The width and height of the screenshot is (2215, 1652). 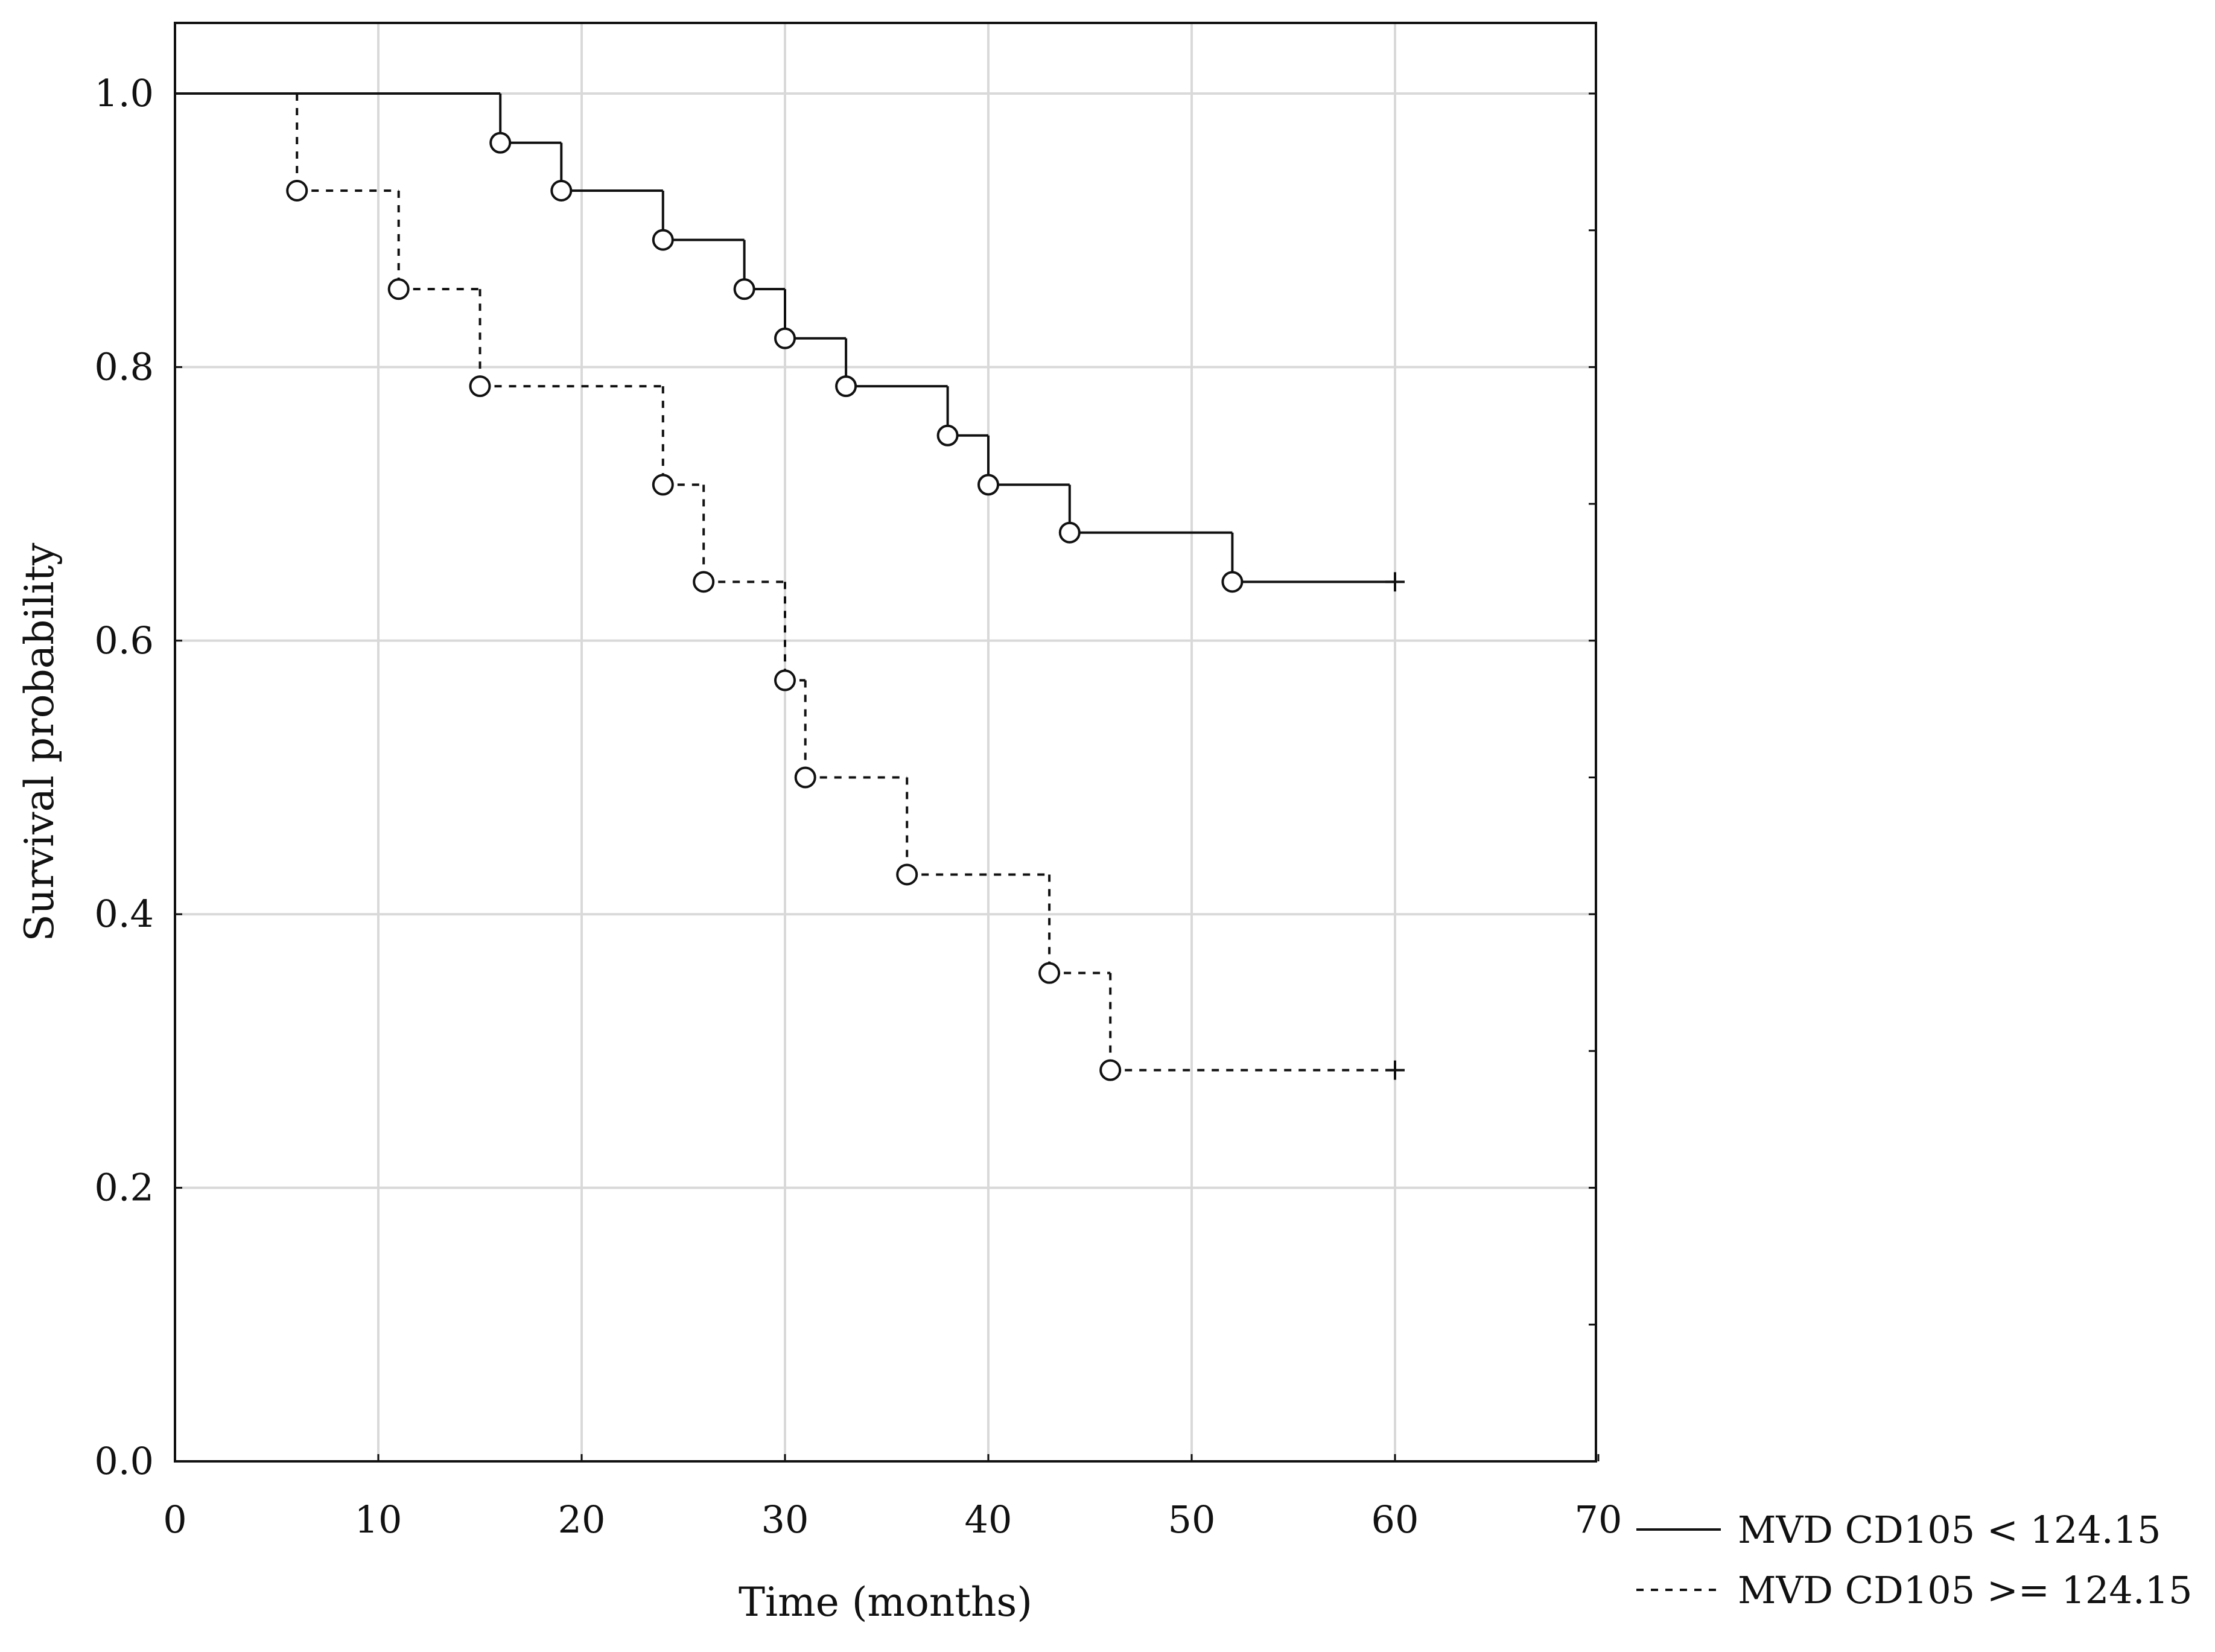 What do you see at coordinates (124, 914) in the screenshot?
I see `y-tick-label: 0.4` at bounding box center [124, 914].